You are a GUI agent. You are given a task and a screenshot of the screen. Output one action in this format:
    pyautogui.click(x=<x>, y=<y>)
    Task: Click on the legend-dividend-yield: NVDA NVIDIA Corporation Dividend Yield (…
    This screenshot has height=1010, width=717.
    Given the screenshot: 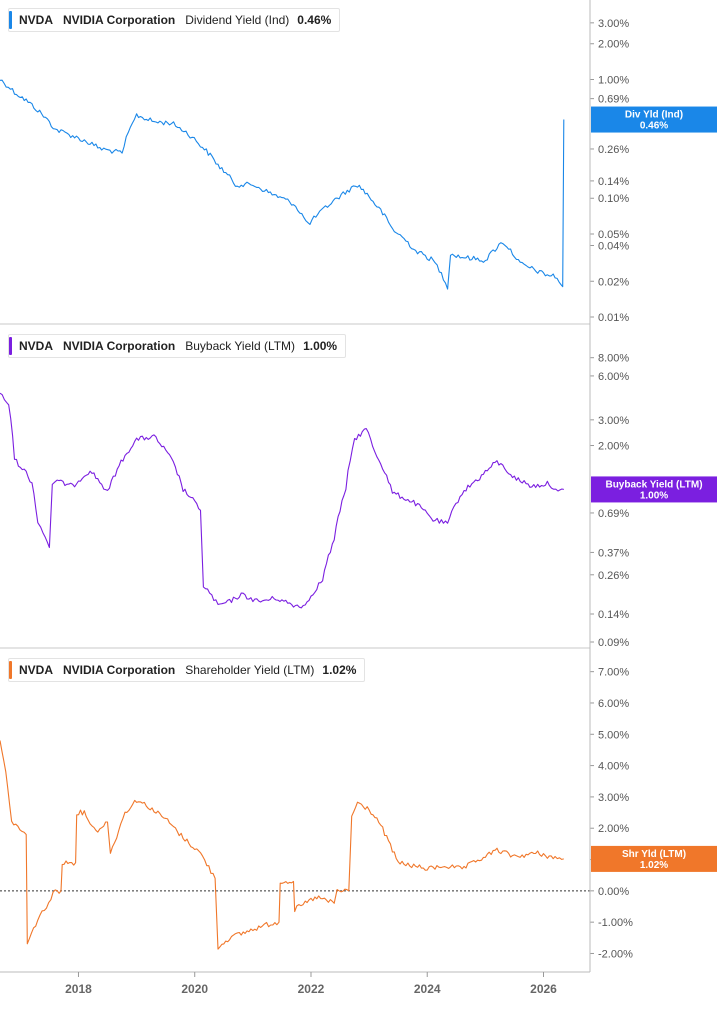 What is the action you would take?
    pyautogui.click(x=174, y=20)
    